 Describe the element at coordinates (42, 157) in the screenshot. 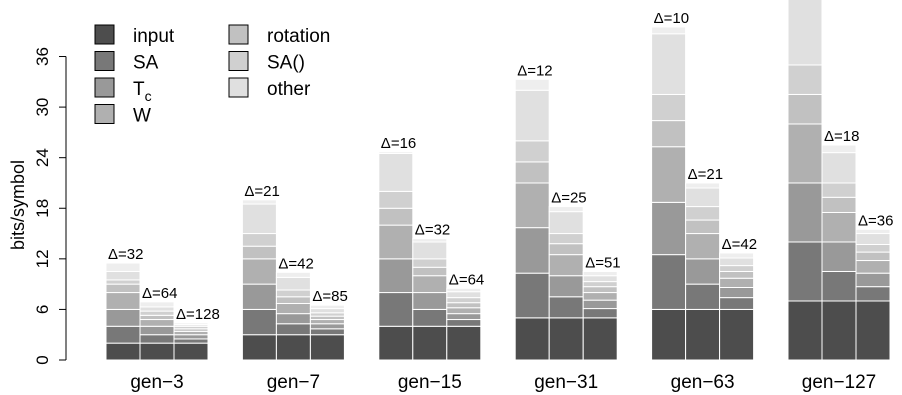

I see `y-tick-label: 24` at that location.